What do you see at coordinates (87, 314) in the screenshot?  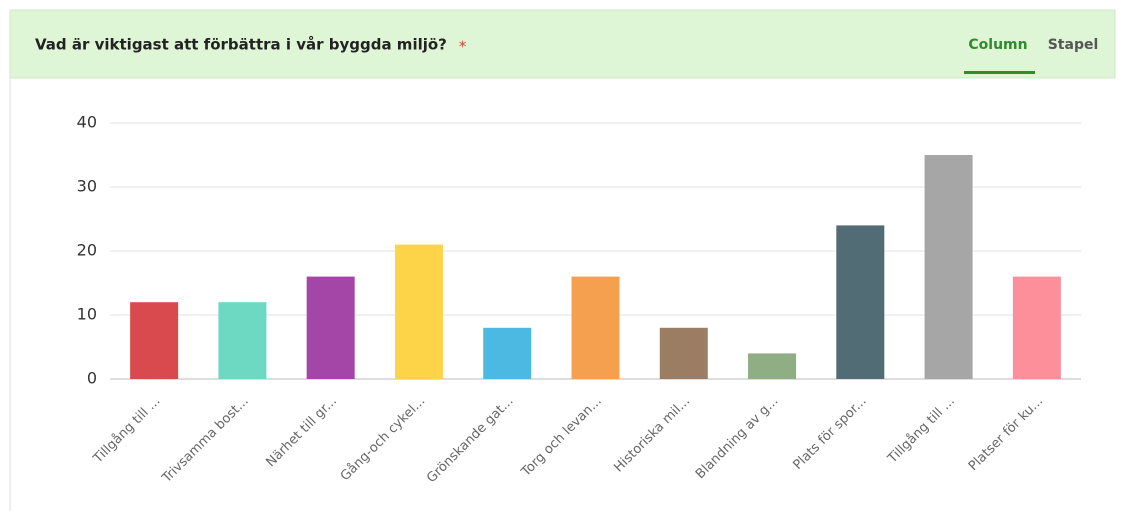 I see `y-tick-label: 10` at bounding box center [87, 314].